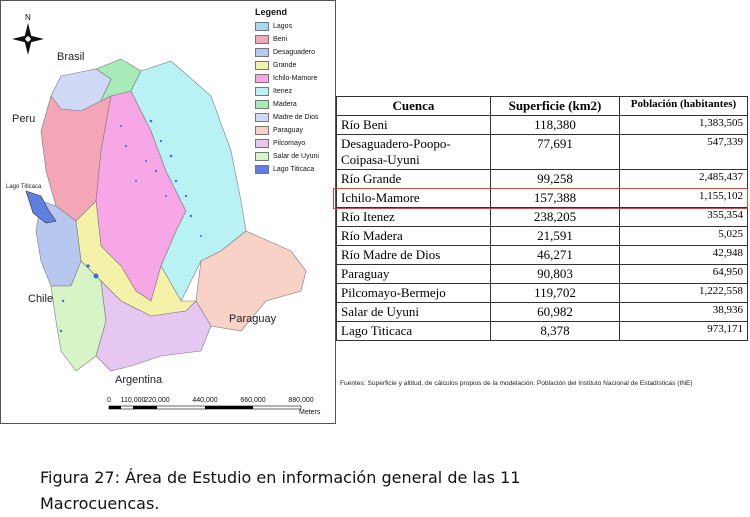 The image size is (750, 517). What do you see at coordinates (283, 91) in the screenshot?
I see `legend-label: Itenez` at bounding box center [283, 91].